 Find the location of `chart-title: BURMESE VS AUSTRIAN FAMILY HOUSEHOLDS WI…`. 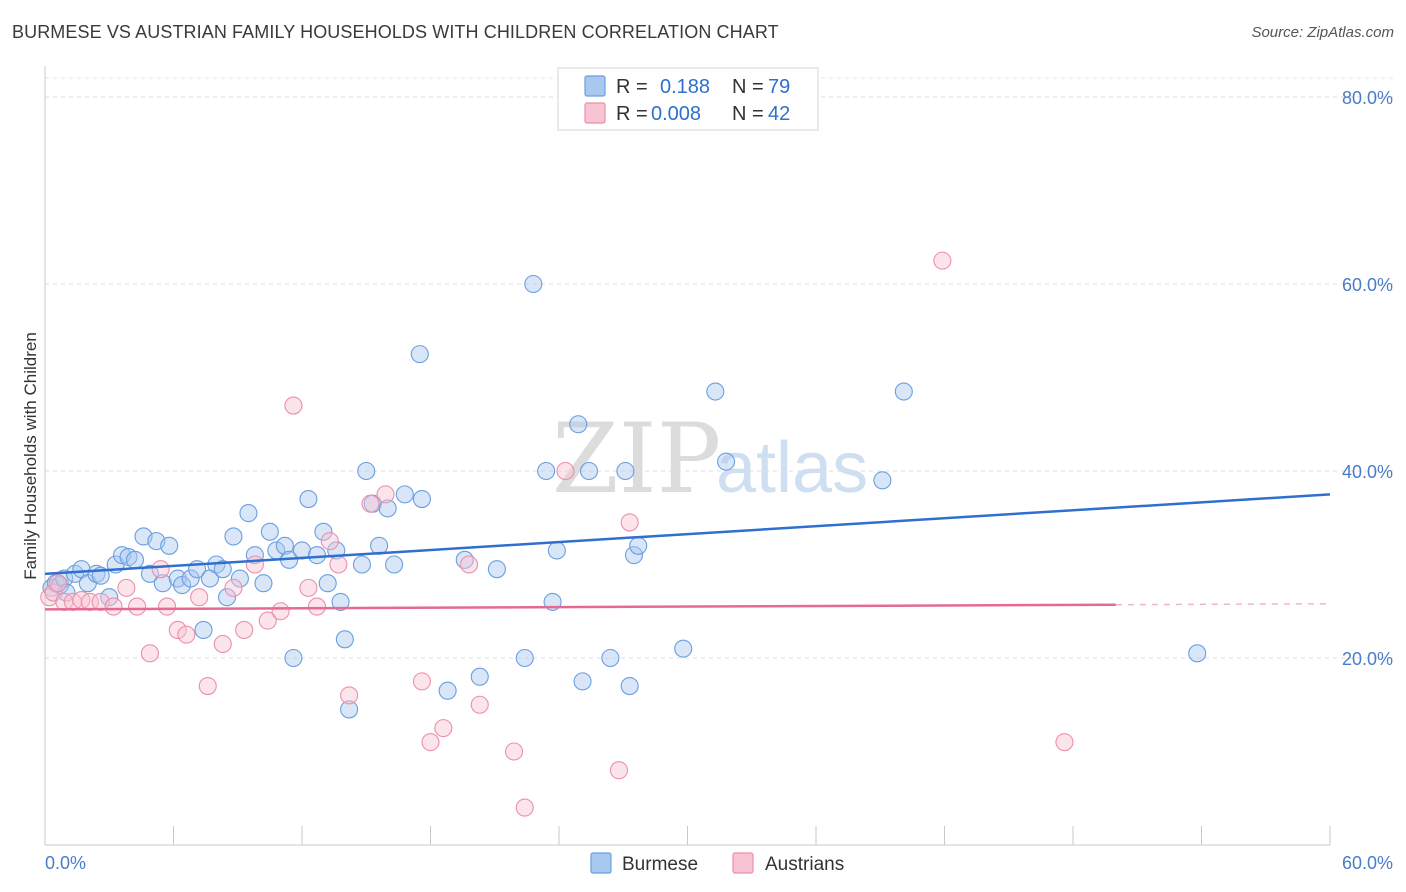

chart-title: BURMESE VS AUSTRIAN FAMILY HOUSEHOLDS WI… is located at coordinates (395, 32).